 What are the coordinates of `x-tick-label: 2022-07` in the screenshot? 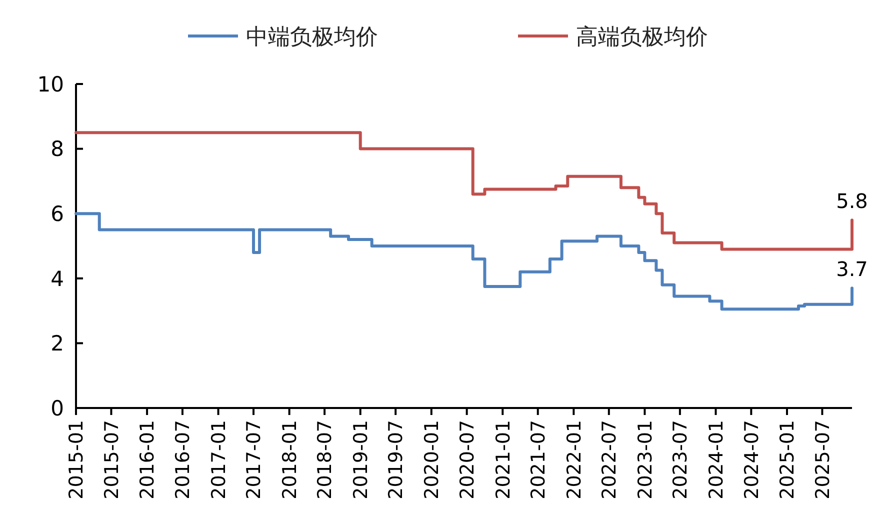 It's located at (609, 460).